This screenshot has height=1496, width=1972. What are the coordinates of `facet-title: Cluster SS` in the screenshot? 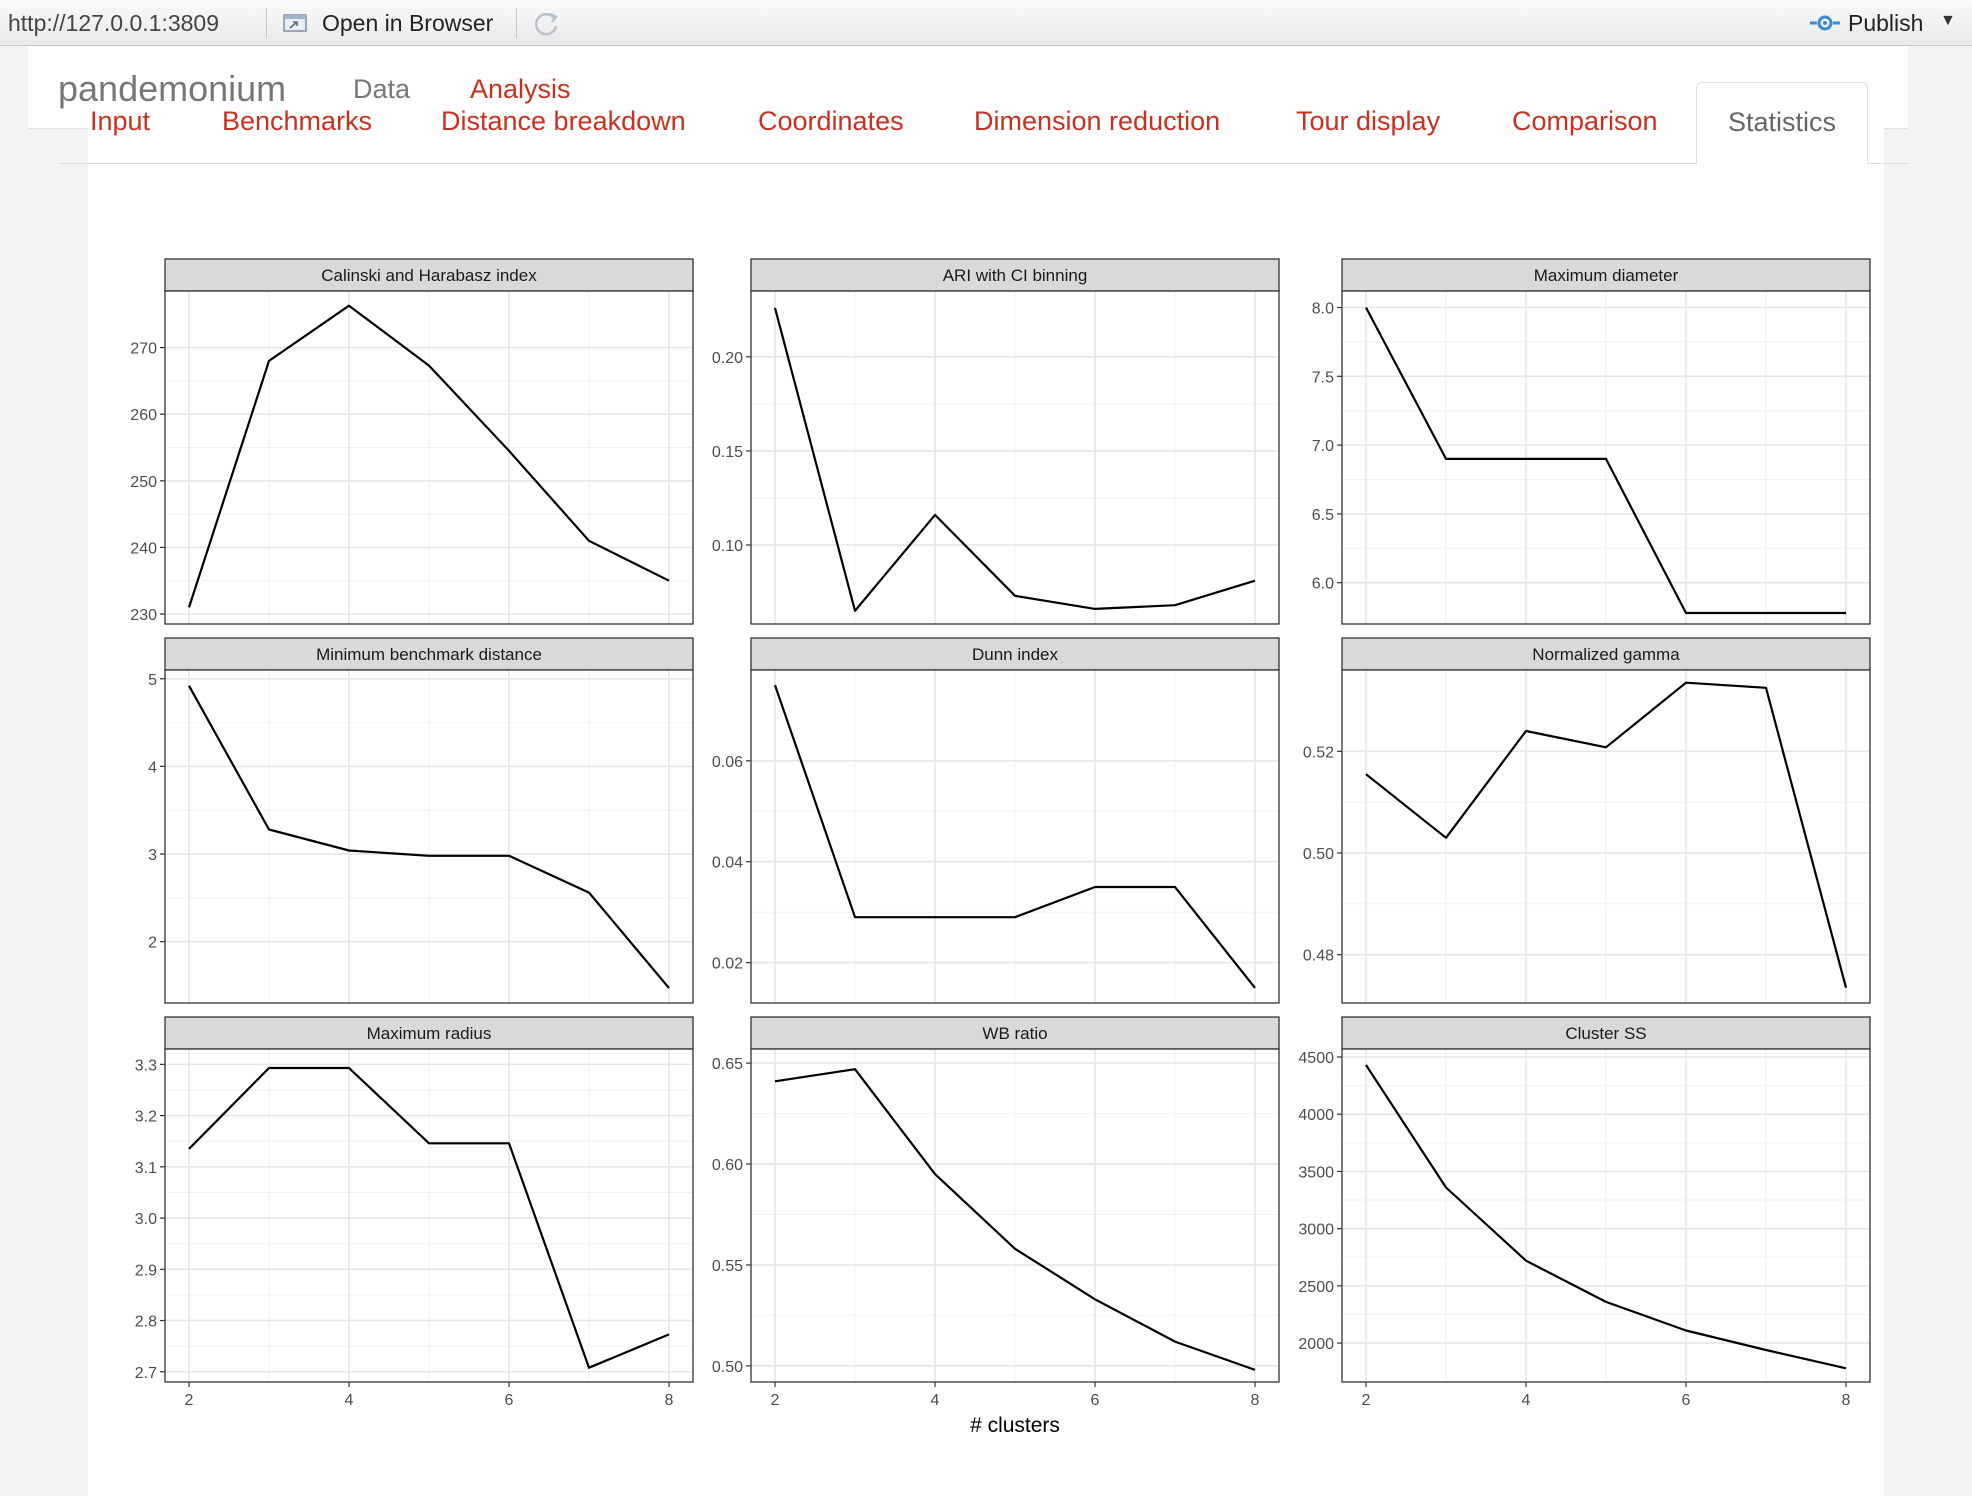 It's located at (1605, 1033).